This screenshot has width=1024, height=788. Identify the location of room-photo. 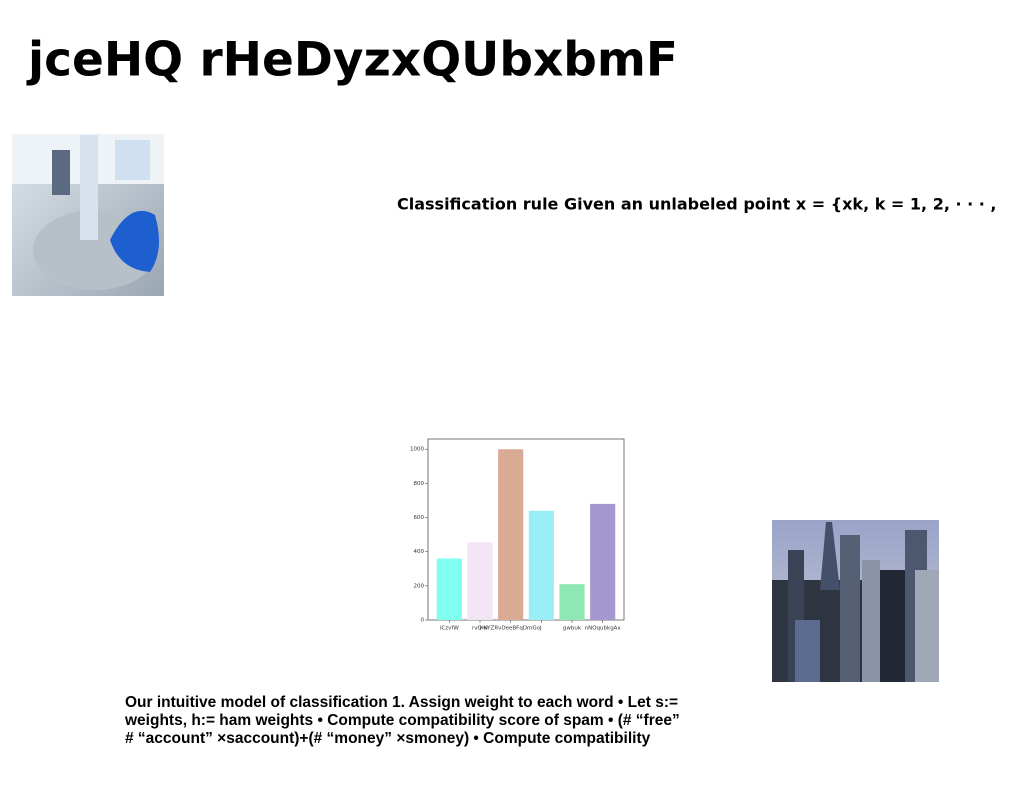
(88, 215).